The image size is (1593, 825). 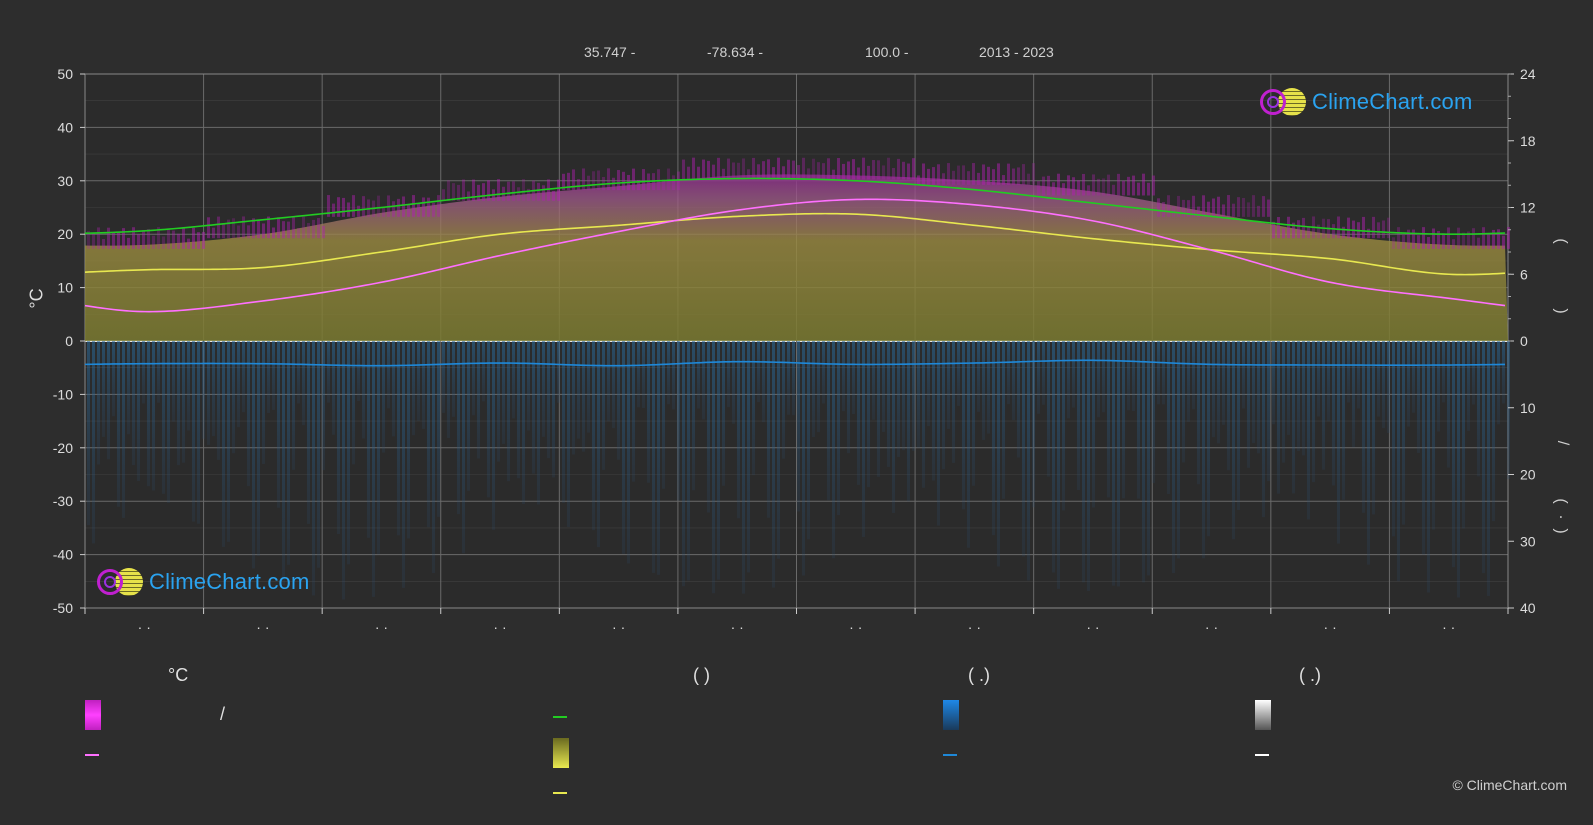 What do you see at coordinates (93, 715) in the screenshot?
I see `legend-temp-range-swatch` at bounding box center [93, 715].